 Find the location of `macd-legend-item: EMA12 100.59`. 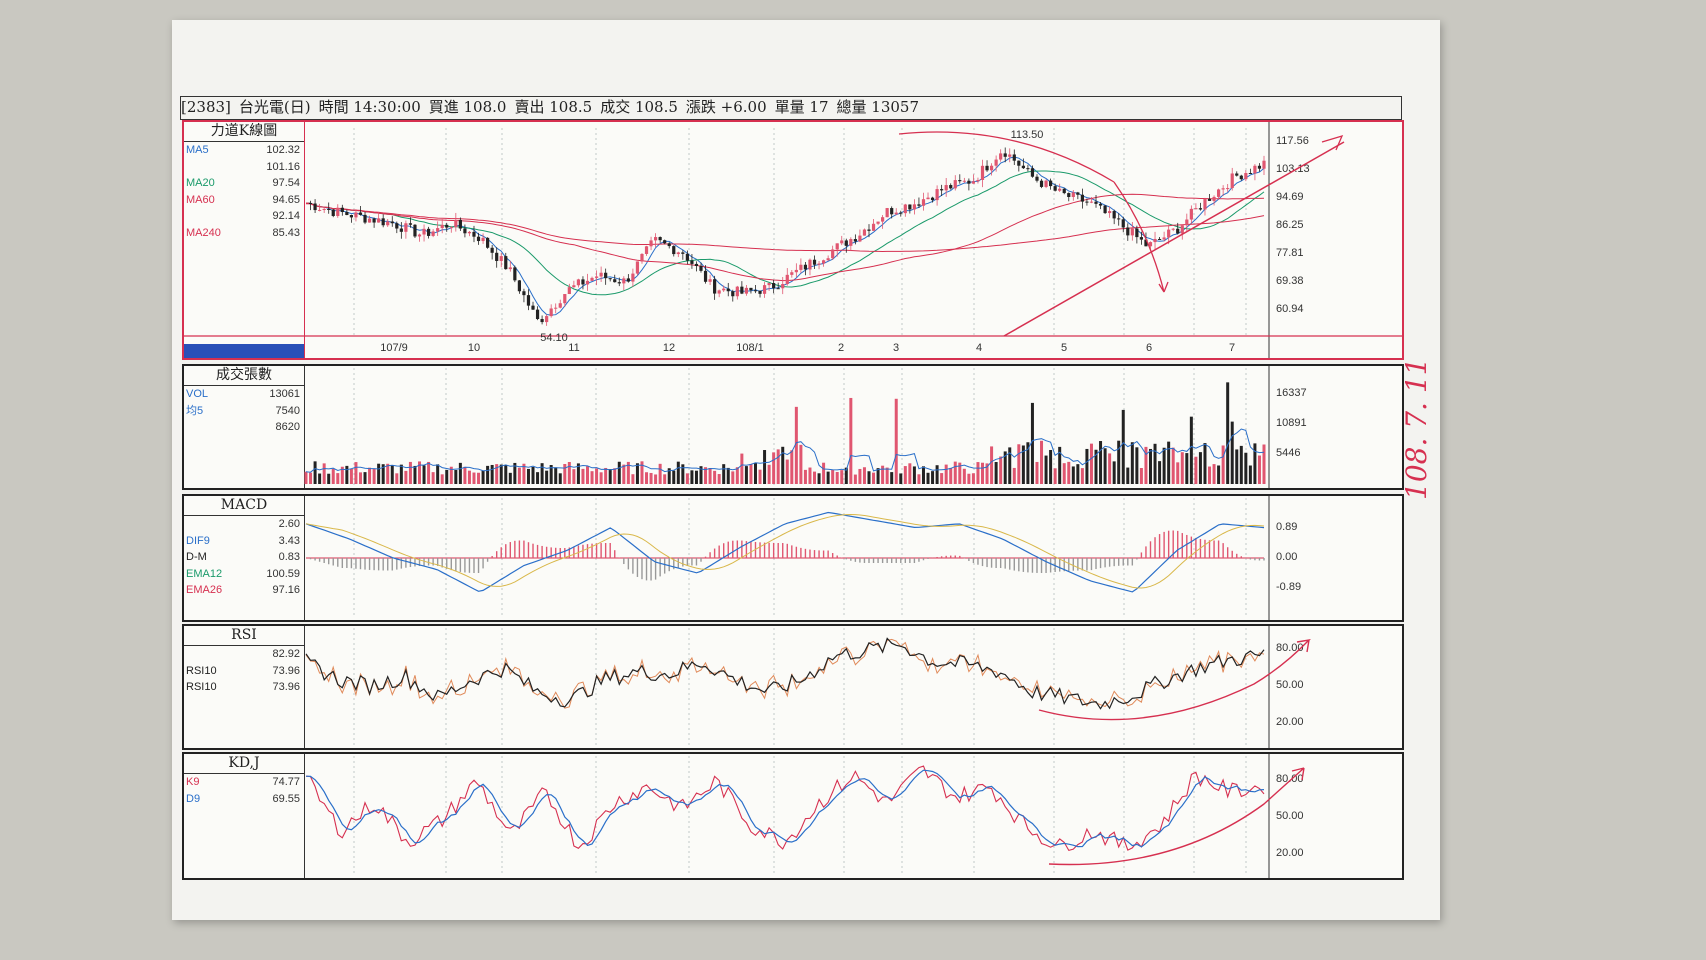

macd-legend-item: EMA12 100.59 is located at coordinates (244, 574).